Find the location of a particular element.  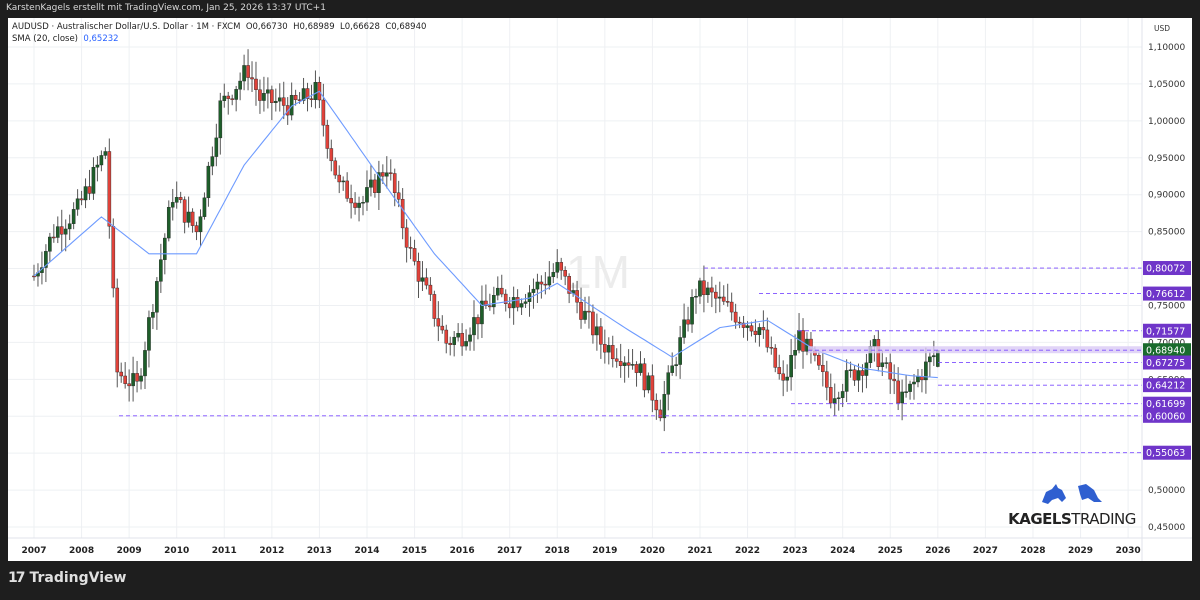

svg-text: 2013 is located at coordinates (319, 551).